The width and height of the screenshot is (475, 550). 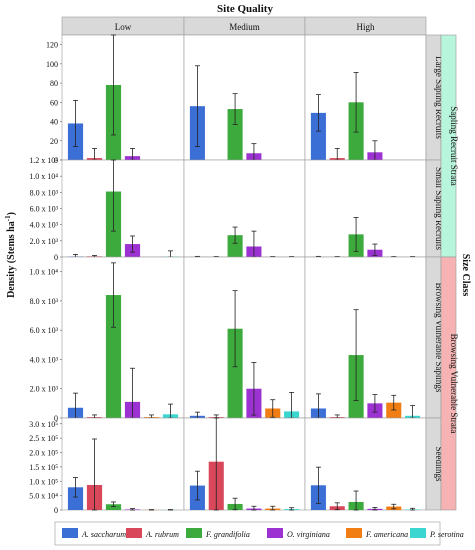 What do you see at coordinates (439, 338) in the screenshot?
I see `row-strip-label: Browsing Vulnerable Saplings` at bounding box center [439, 338].